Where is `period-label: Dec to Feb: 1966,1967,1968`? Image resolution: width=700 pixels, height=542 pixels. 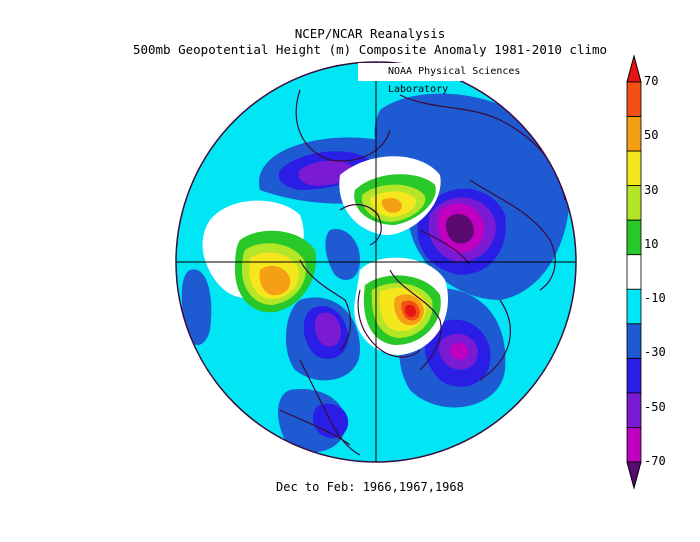
period-label: Dec to Feb: 1966,1967,1968 is located at coordinates (370, 487).